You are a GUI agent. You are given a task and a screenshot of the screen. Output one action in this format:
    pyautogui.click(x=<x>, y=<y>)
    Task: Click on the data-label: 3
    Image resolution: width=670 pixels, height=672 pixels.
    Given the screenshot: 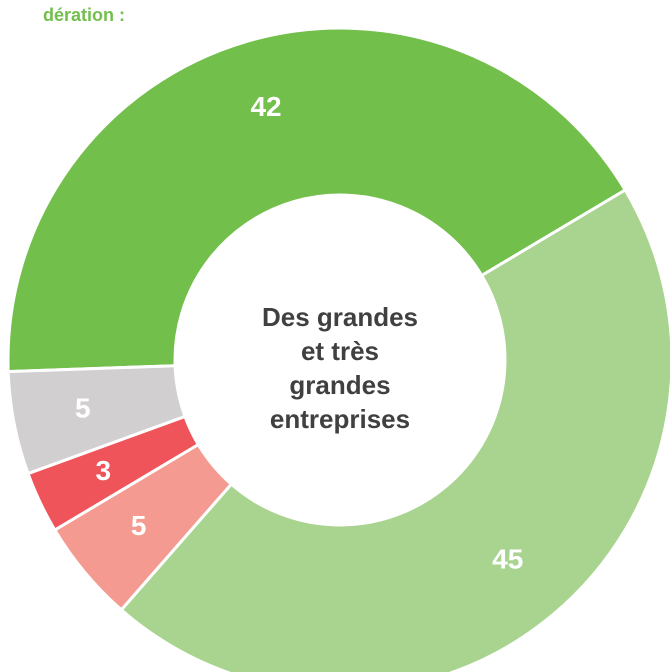 What is the action you would take?
    pyautogui.click(x=104, y=470)
    